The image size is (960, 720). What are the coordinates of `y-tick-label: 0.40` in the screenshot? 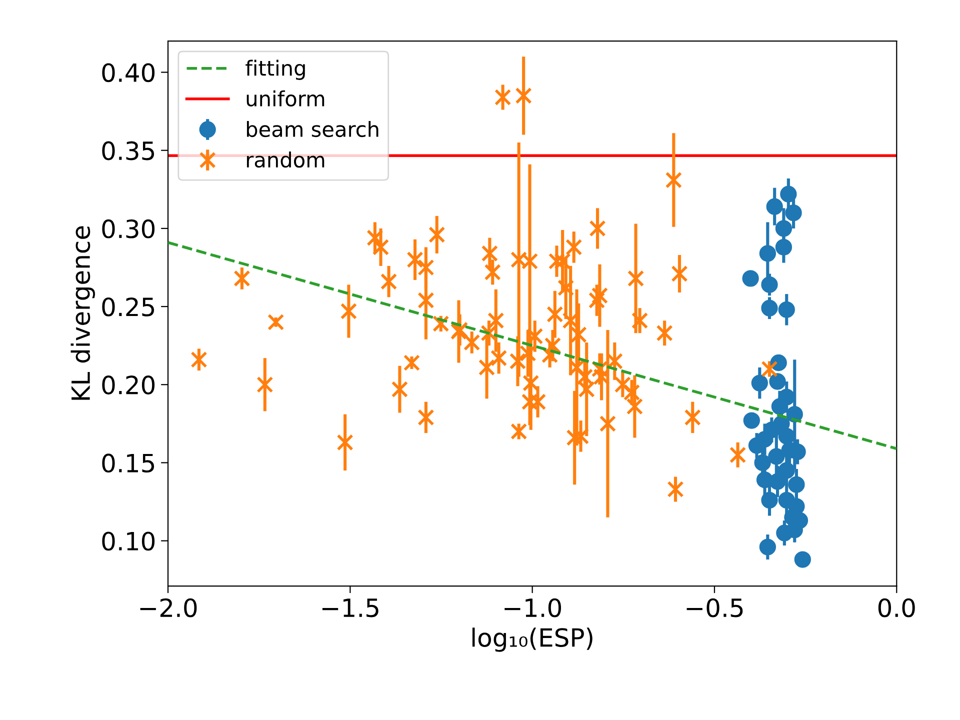 It's located at (128, 72).